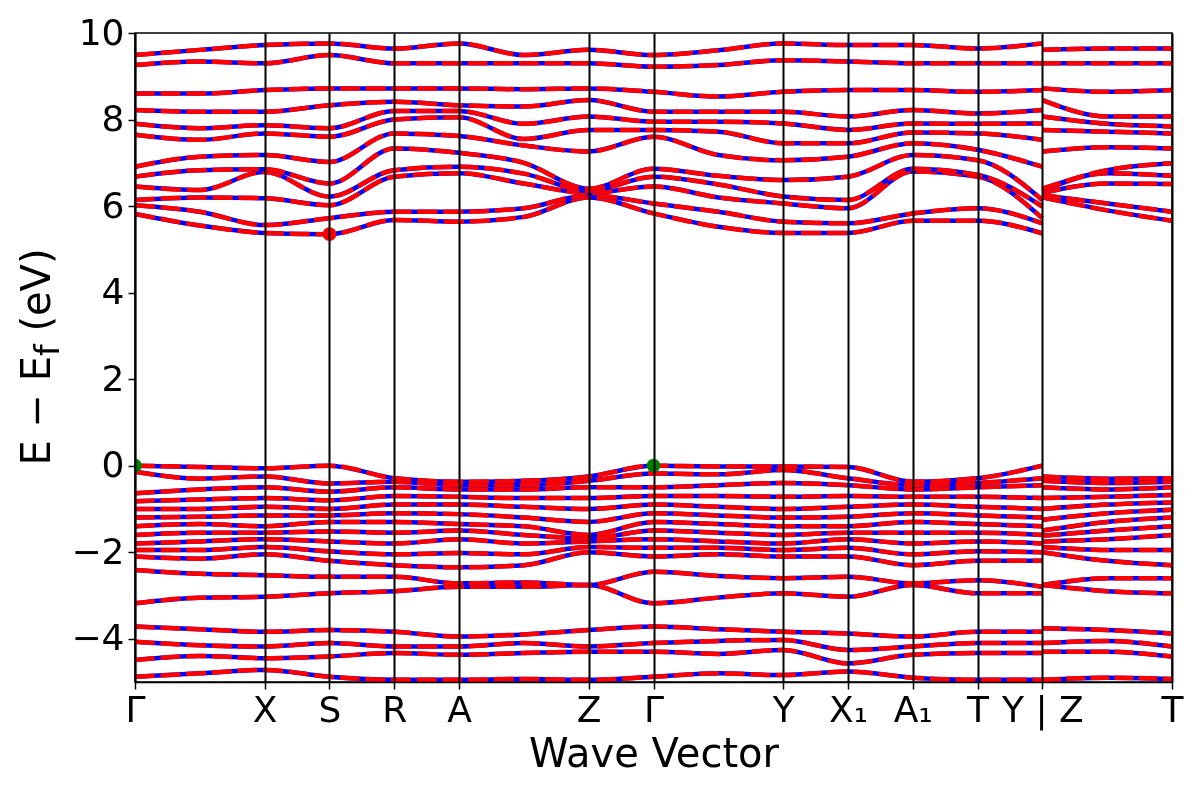  What do you see at coordinates (330, 709) in the screenshot?
I see `x-tick-label: S` at bounding box center [330, 709].